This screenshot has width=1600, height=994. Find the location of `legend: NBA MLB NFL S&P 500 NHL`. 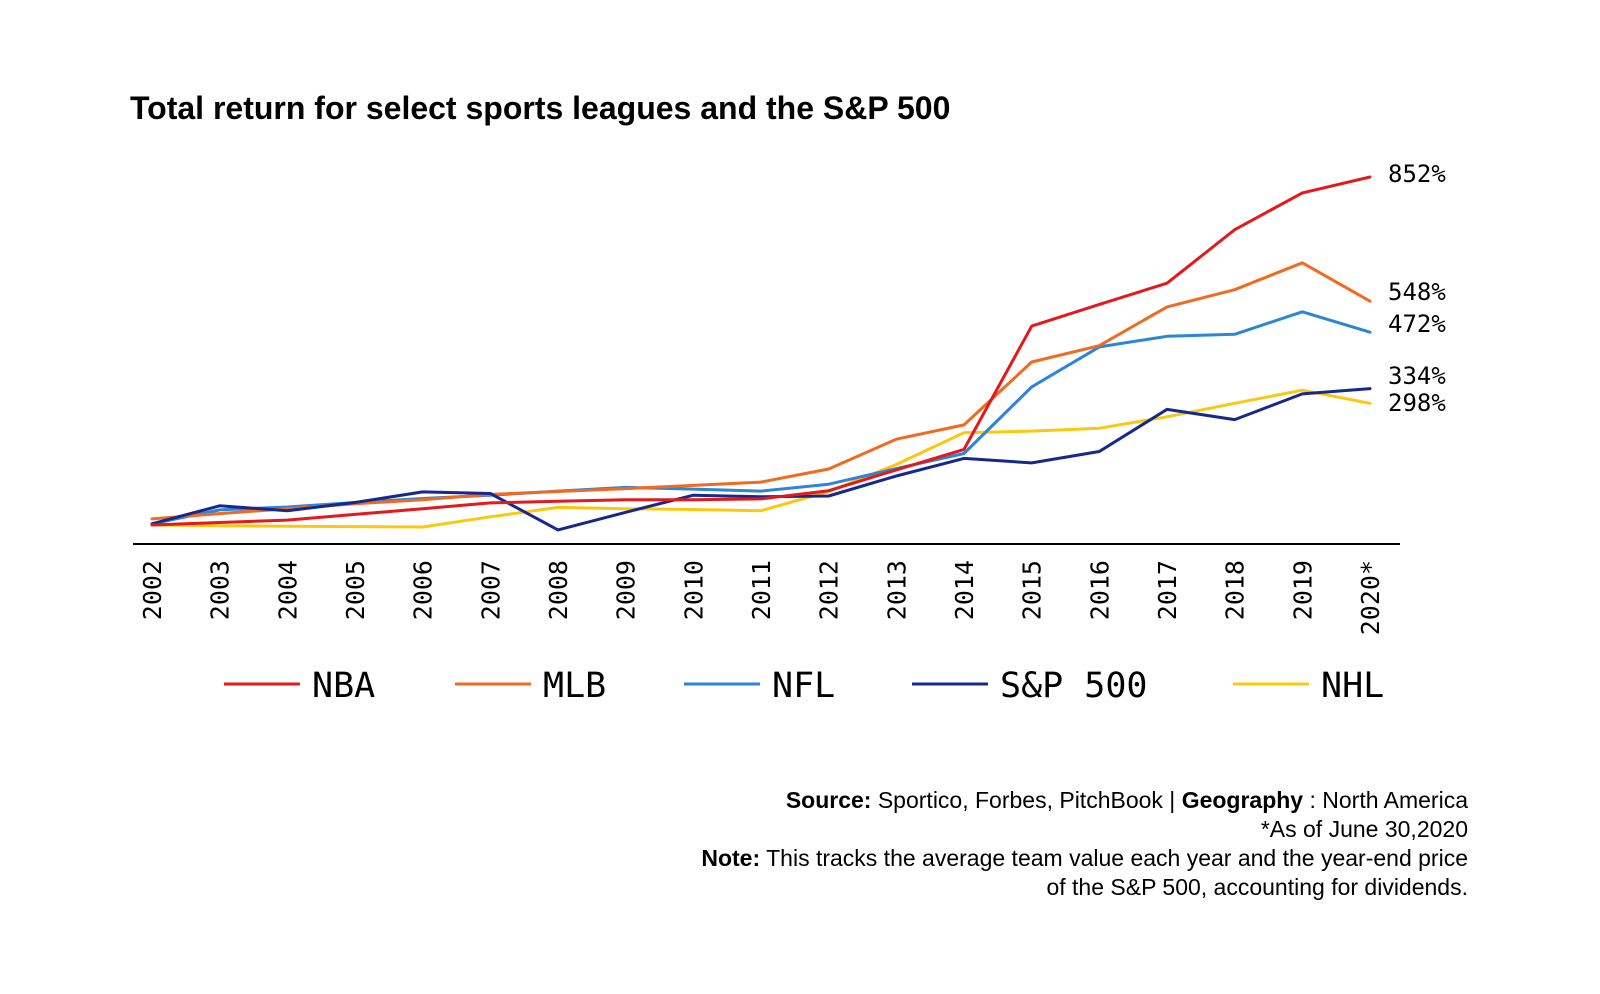

legend: NBA MLB NFL S&P 500 NHL is located at coordinates (804, 686).